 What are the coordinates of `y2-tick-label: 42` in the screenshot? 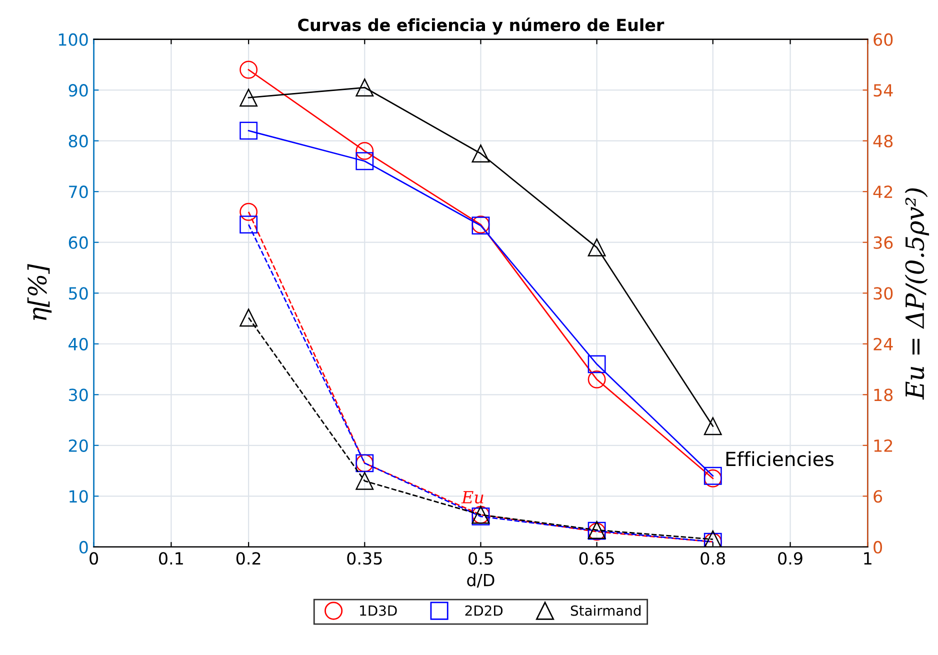 It's located at (882, 192).